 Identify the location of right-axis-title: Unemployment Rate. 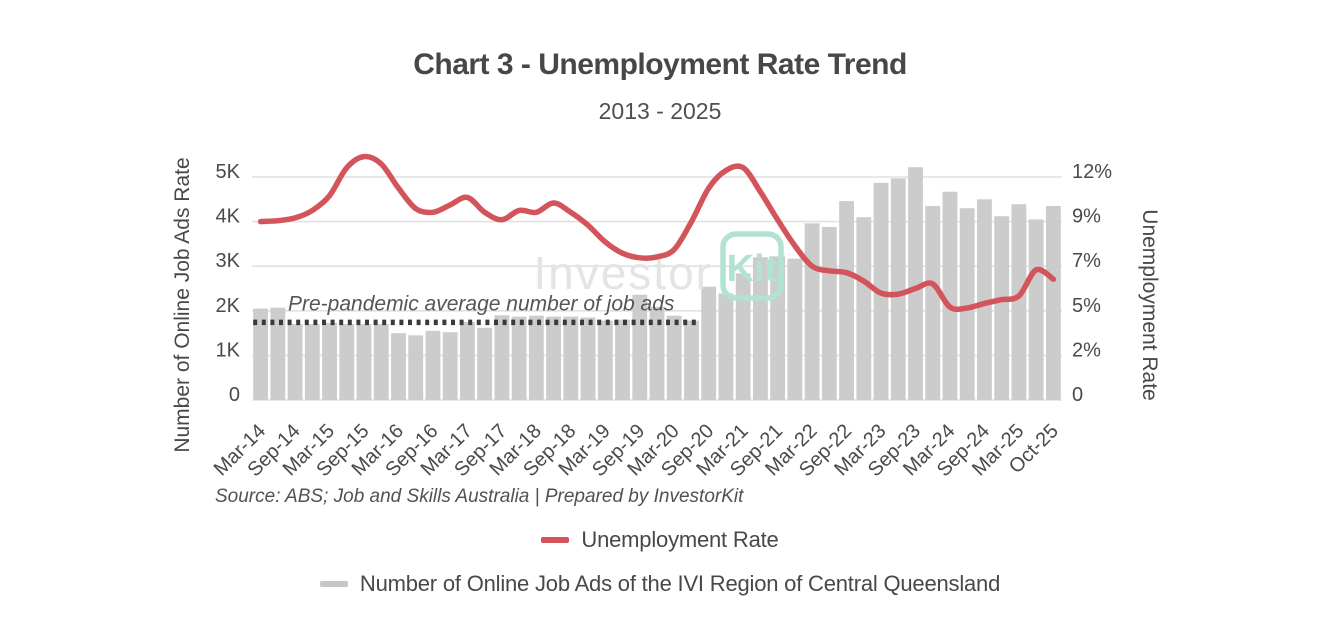
(1149, 304).